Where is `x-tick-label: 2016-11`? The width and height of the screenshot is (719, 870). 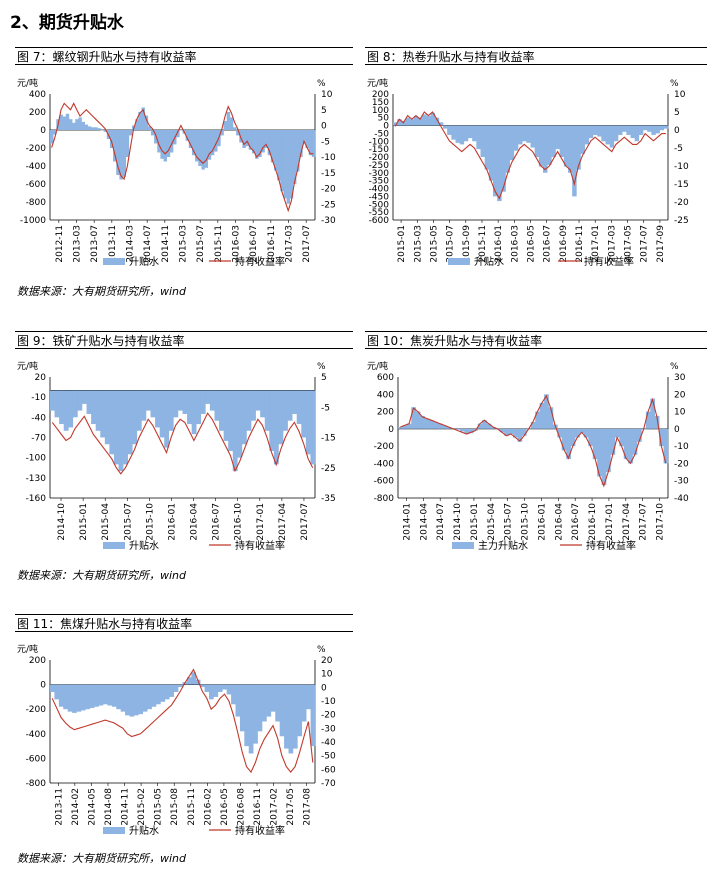 x-tick-label: 2016-11 is located at coordinates (272, 244).